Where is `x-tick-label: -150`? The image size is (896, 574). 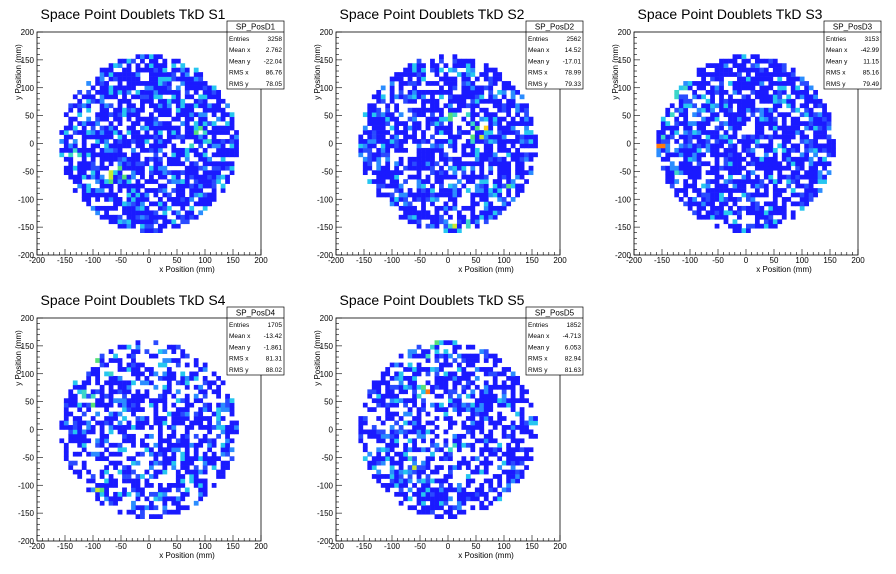
x-tick-label: -150 is located at coordinates (364, 546).